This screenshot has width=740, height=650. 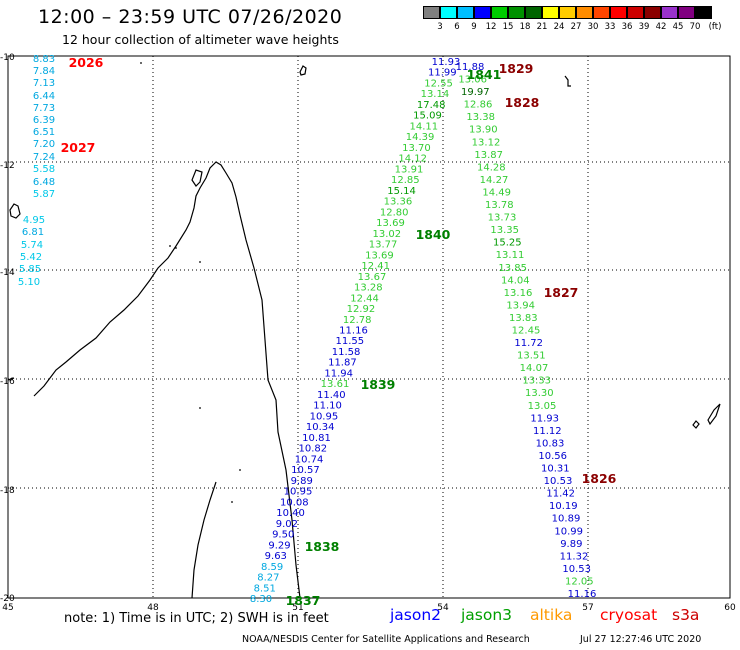 What do you see at coordinates (610, 27) in the screenshot?
I see `color-scale-tick: 33` at bounding box center [610, 27].